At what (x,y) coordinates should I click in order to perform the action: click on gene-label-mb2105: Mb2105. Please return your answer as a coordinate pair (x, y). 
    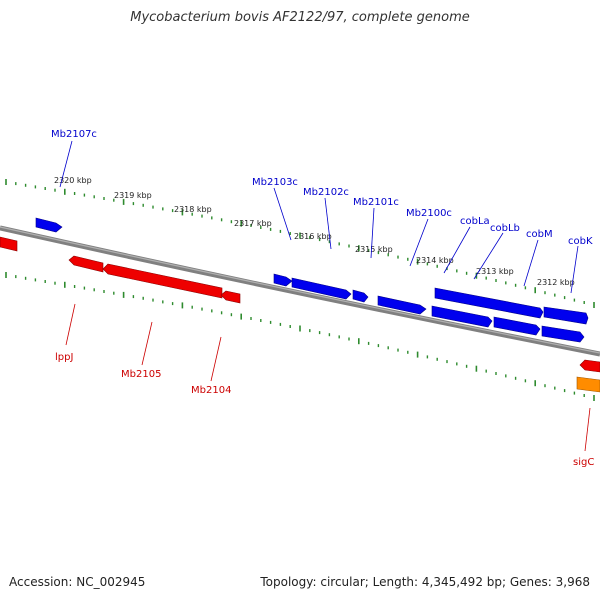
    Looking at the image, I should click on (141, 374).